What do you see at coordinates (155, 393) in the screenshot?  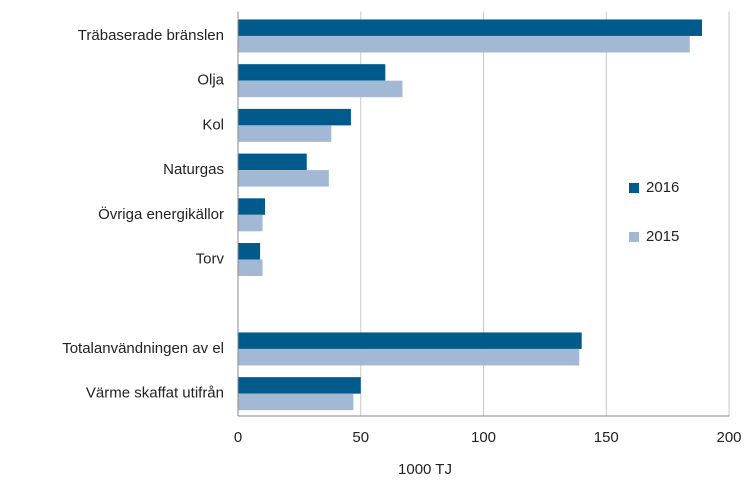 I see `y-tick-label: Värme skaffat utifrån` at bounding box center [155, 393].